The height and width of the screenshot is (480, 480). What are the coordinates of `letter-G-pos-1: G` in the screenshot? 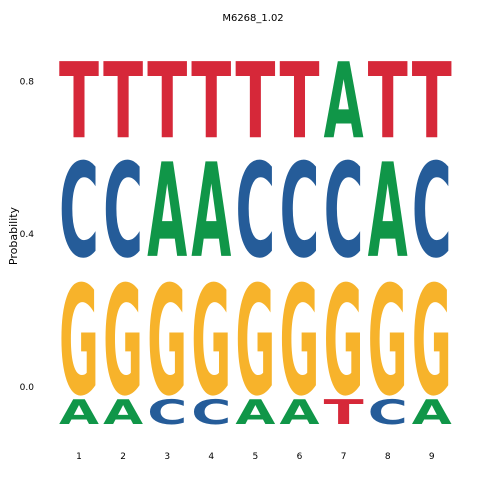 It's located at (79, 342).